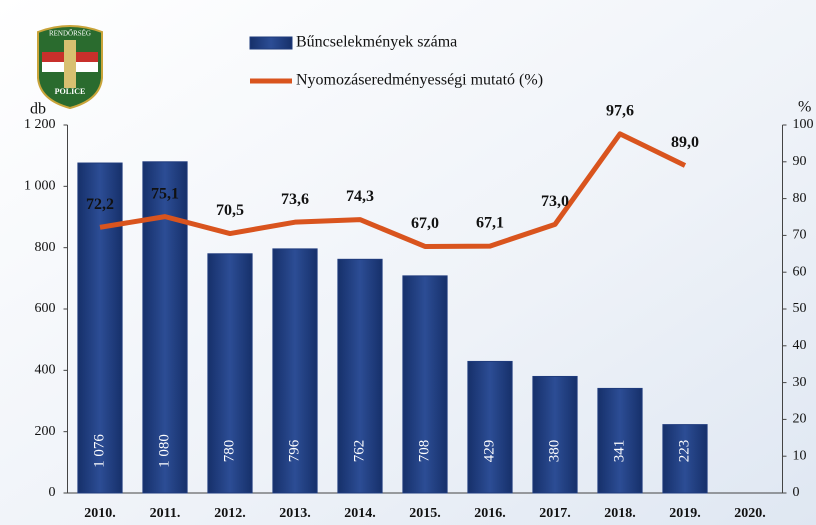 This screenshot has height=525, width=816. I want to click on y2-tick-label: 70, so click(800, 235).